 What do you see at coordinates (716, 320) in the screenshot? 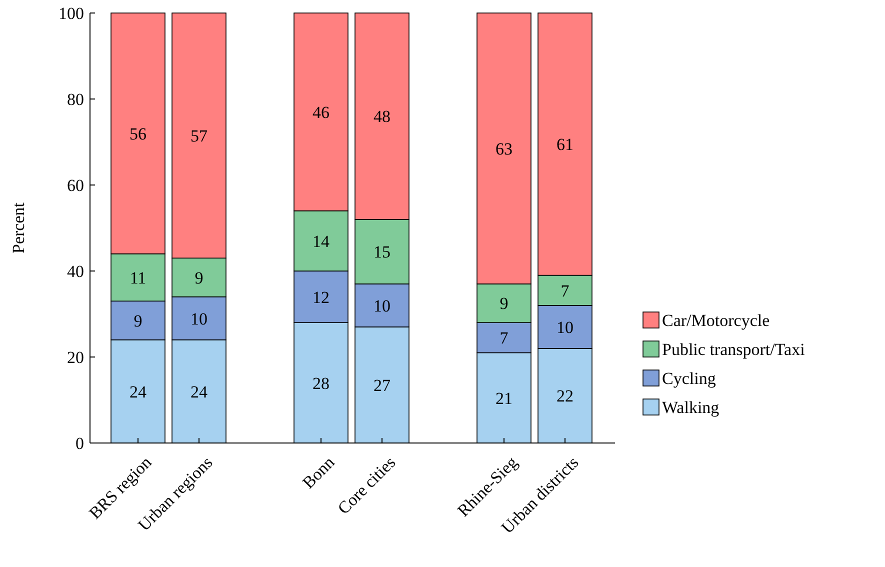
I see `legend-label: Car/Motorcycle` at bounding box center [716, 320].